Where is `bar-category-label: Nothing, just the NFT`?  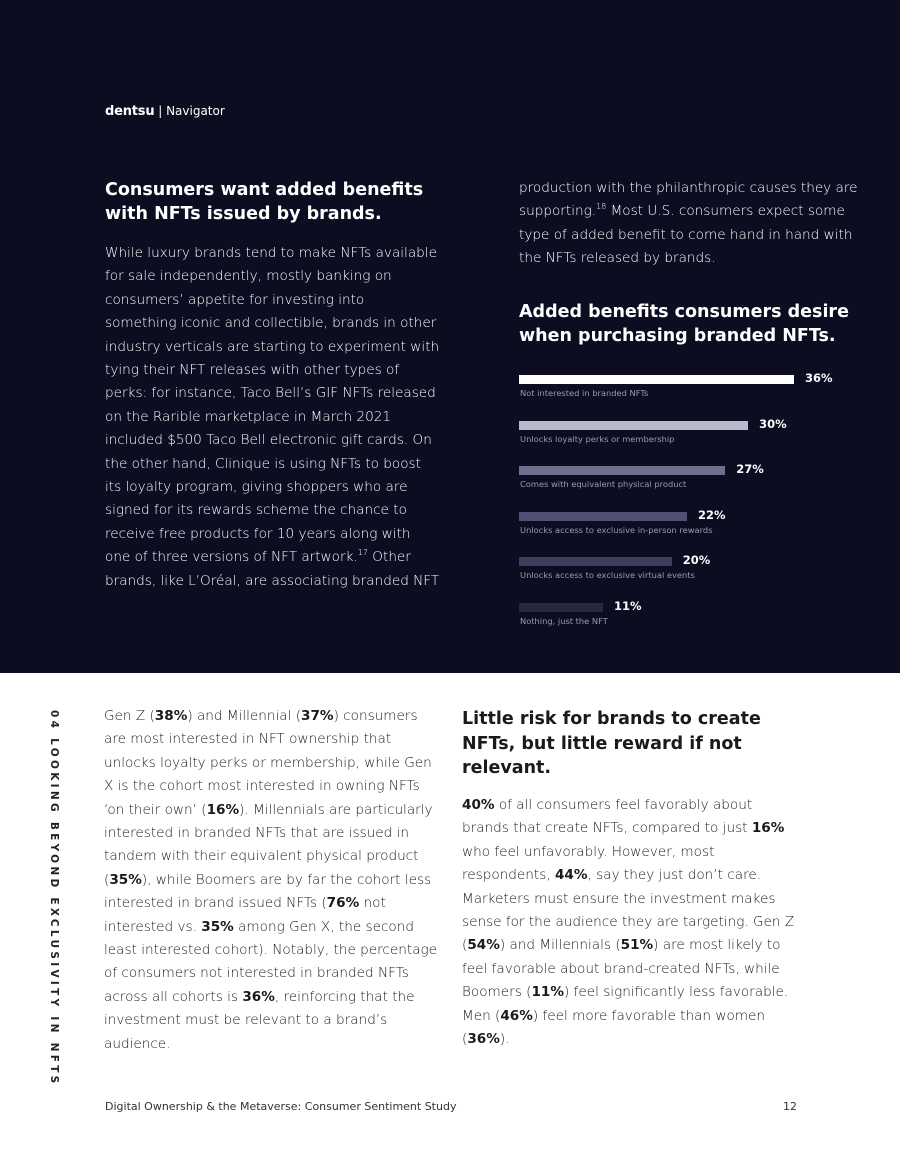 bar-category-label: Nothing, just the NFT is located at coordinates (564, 620).